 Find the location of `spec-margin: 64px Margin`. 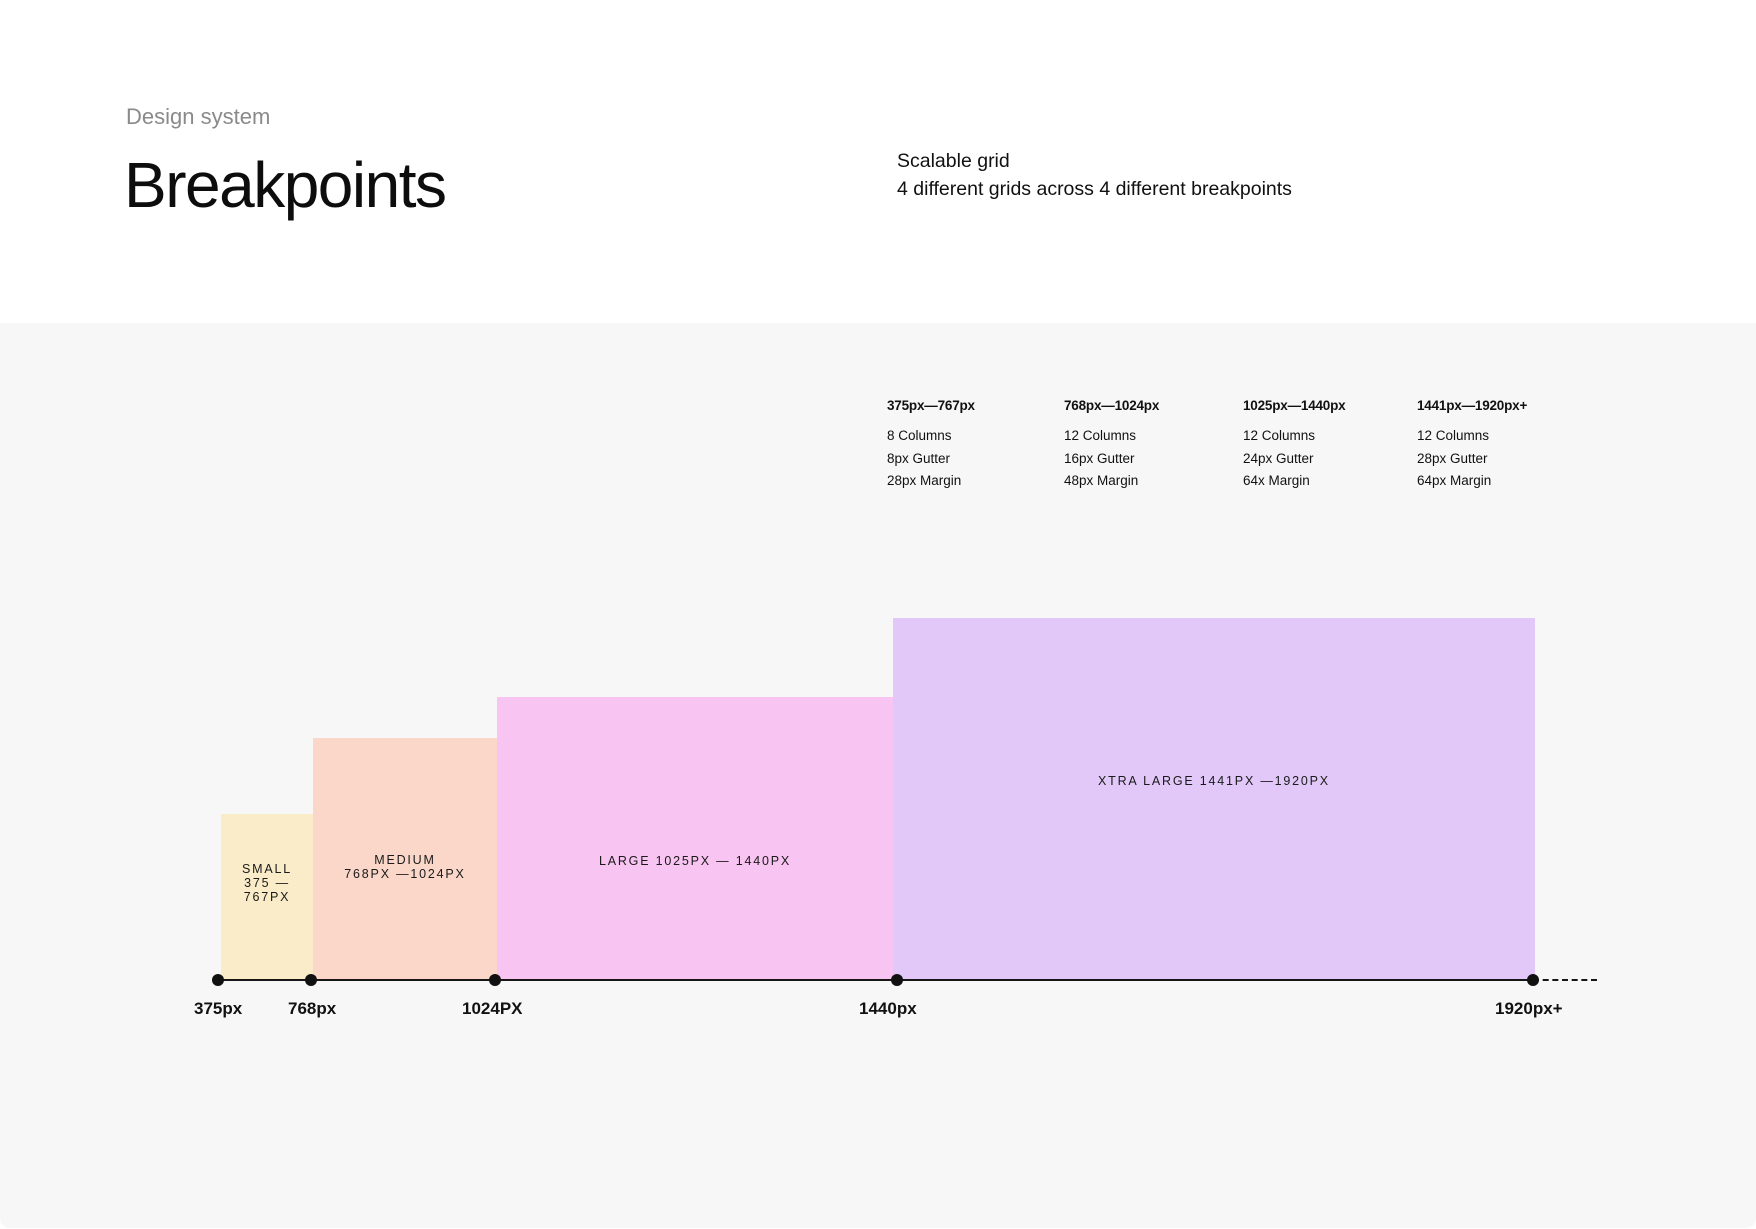

spec-margin: 64px Margin is located at coordinates (1454, 480).